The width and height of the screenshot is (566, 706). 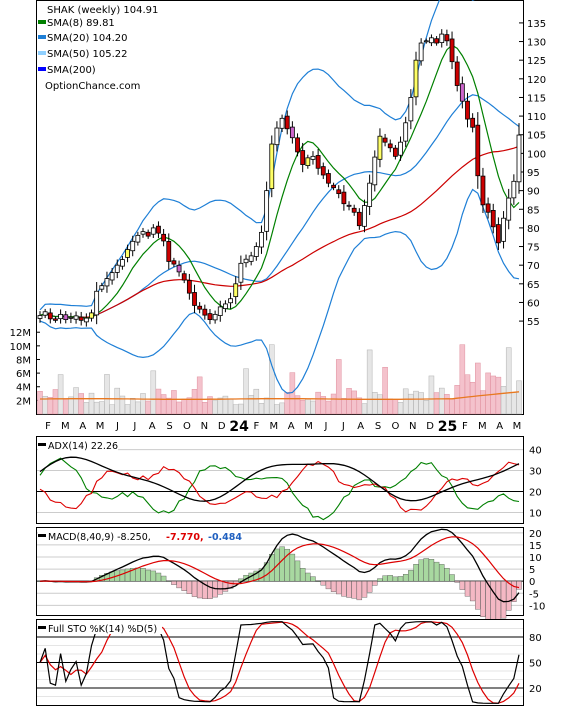 I want to click on macd-tick-label: -5, so click(x=534, y=594).